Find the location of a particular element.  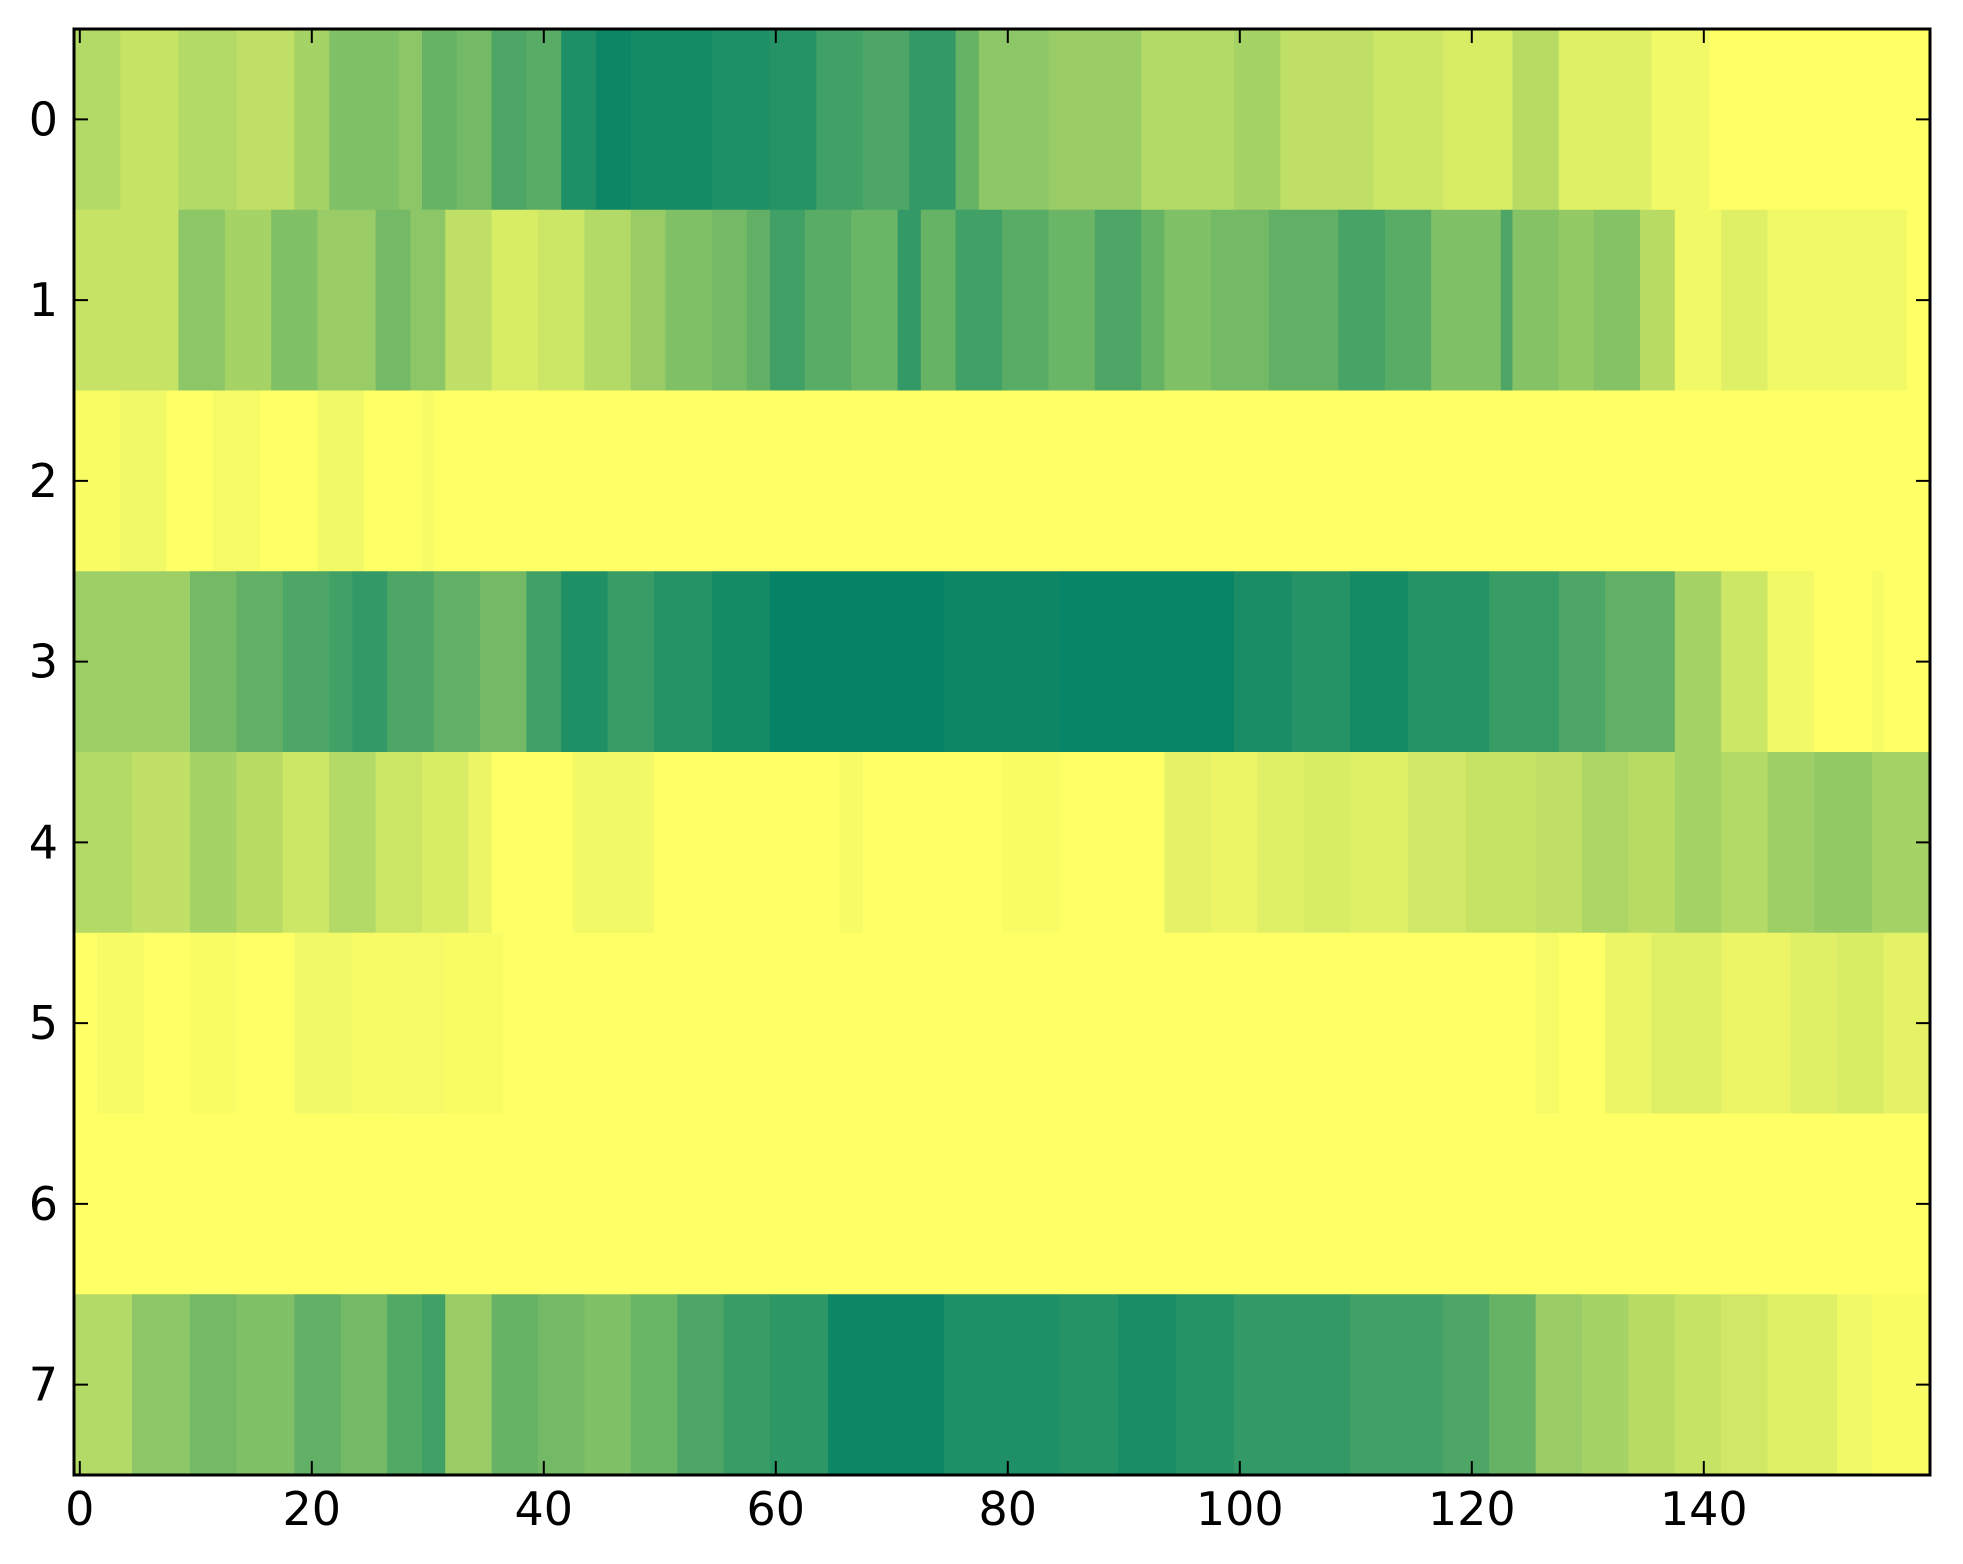

y-tick-label: 2 is located at coordinates (43, 481).